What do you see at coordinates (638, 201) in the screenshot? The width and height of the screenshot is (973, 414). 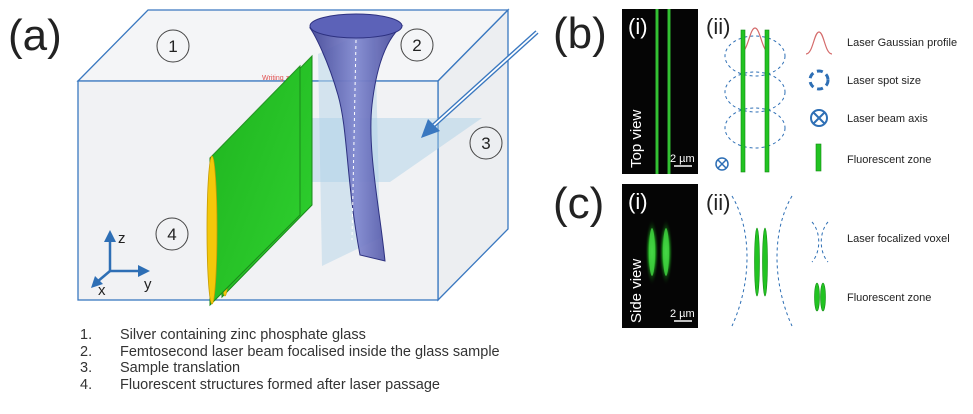 I see `side-view-roman-i: (i)` at bounding box center [638, 201].